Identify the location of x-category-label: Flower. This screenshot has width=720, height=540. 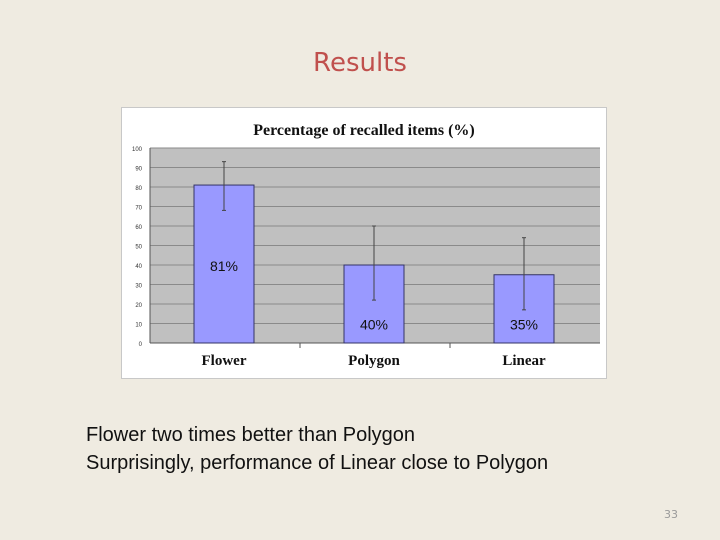
(224, 361).